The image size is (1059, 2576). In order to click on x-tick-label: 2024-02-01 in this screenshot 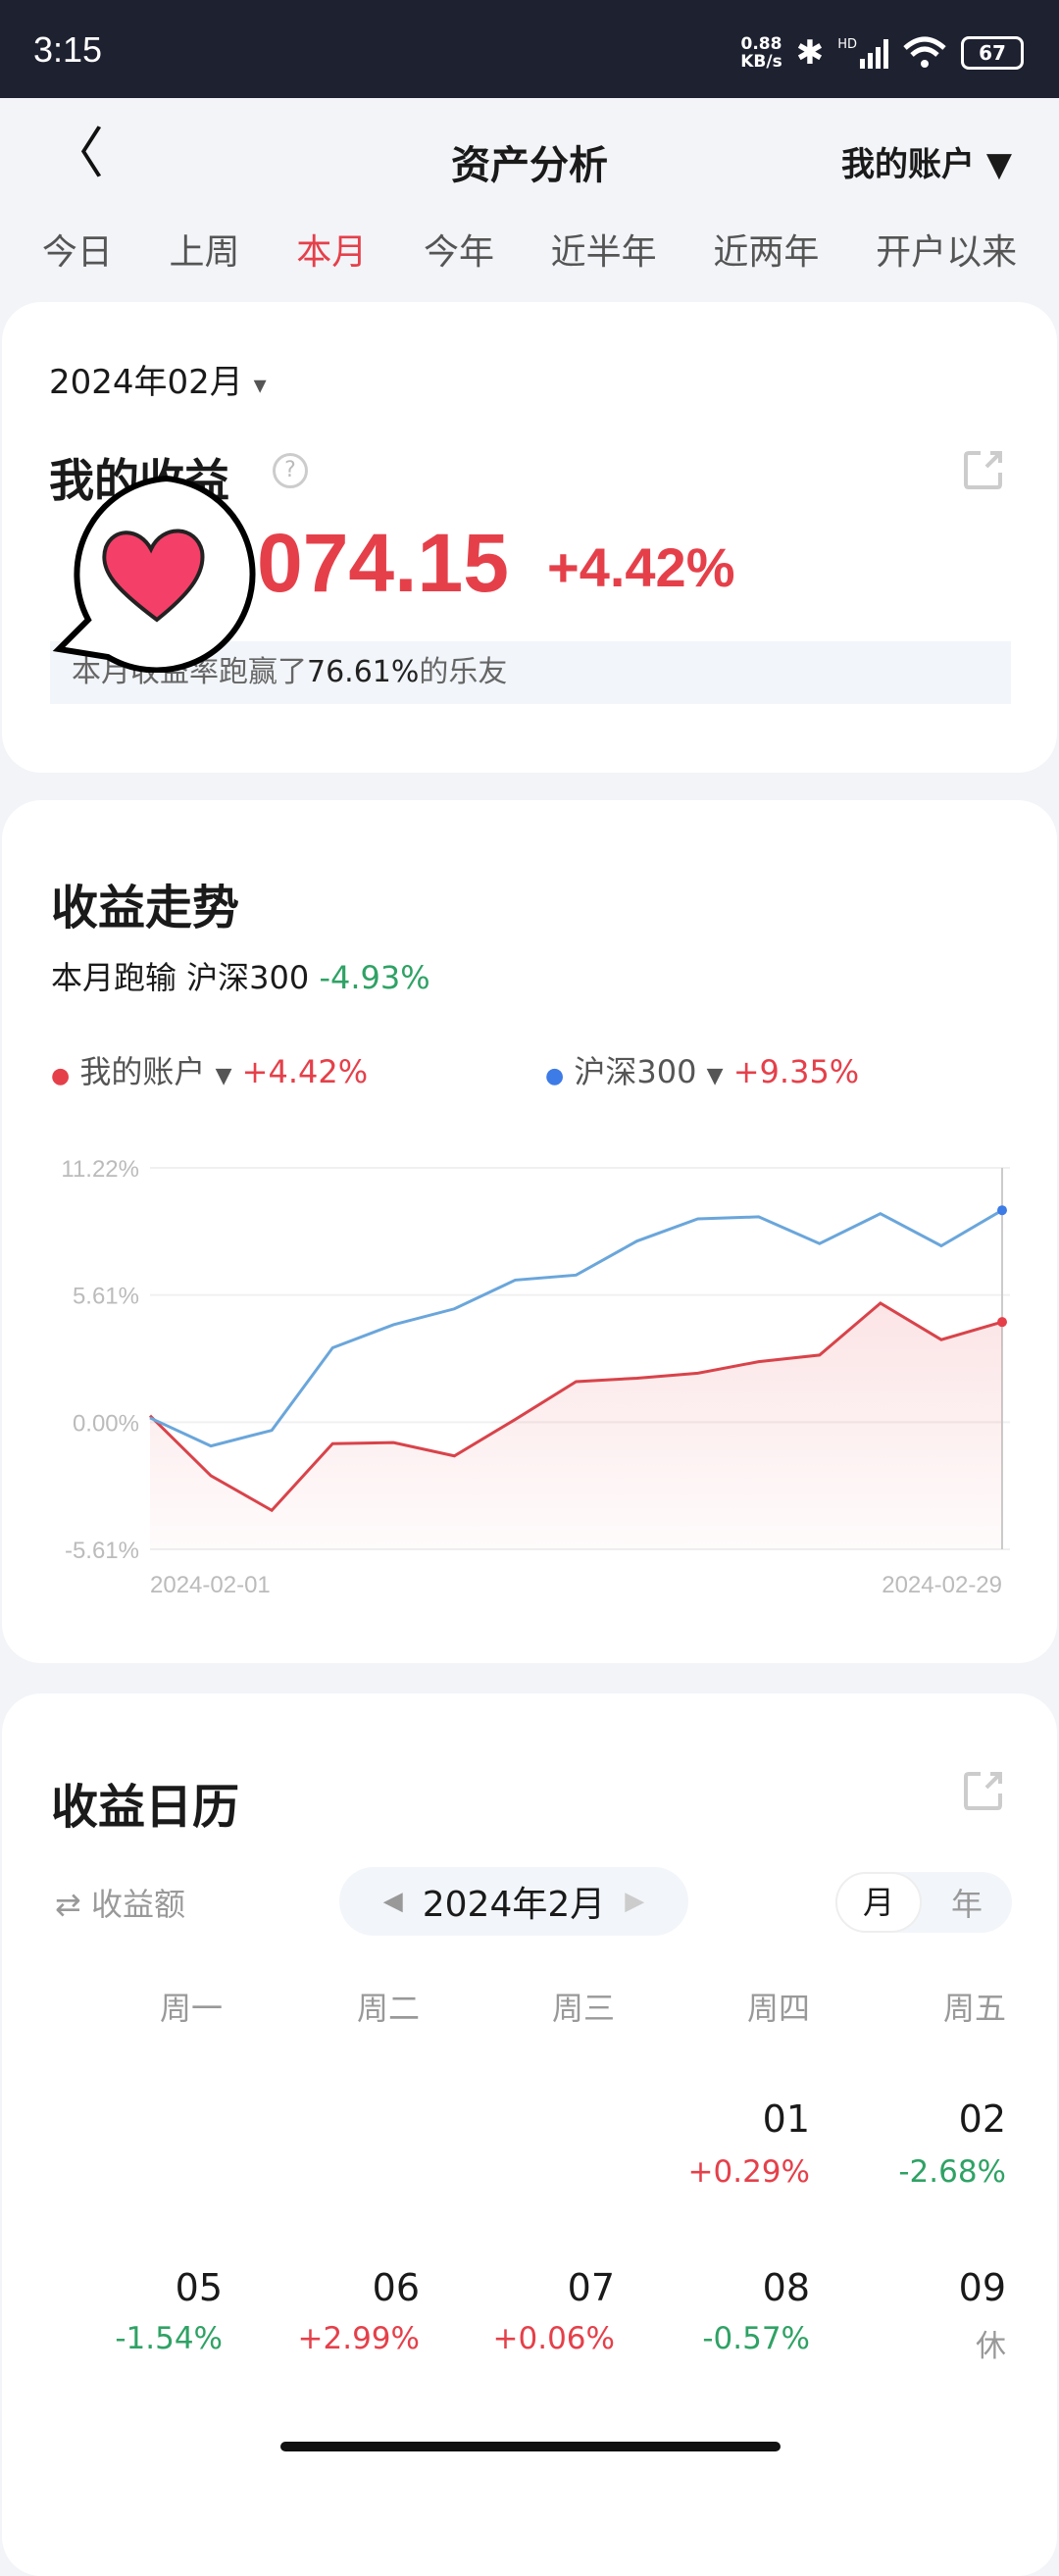, I will do `click(210, 1585)`.